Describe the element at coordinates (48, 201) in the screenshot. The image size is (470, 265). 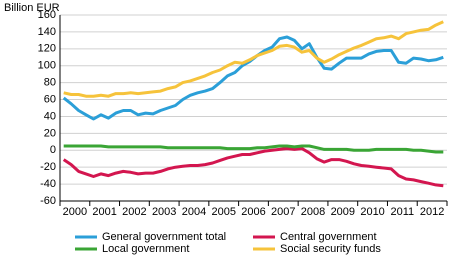
I see `y-tick-label: -60` at that location.